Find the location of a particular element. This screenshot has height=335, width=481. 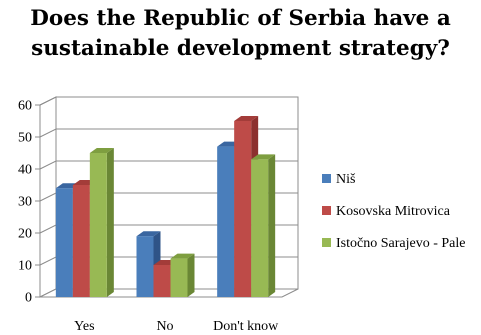

legend-label: Istočno Sarajevo - Pale is located at coordinates (400, 243).